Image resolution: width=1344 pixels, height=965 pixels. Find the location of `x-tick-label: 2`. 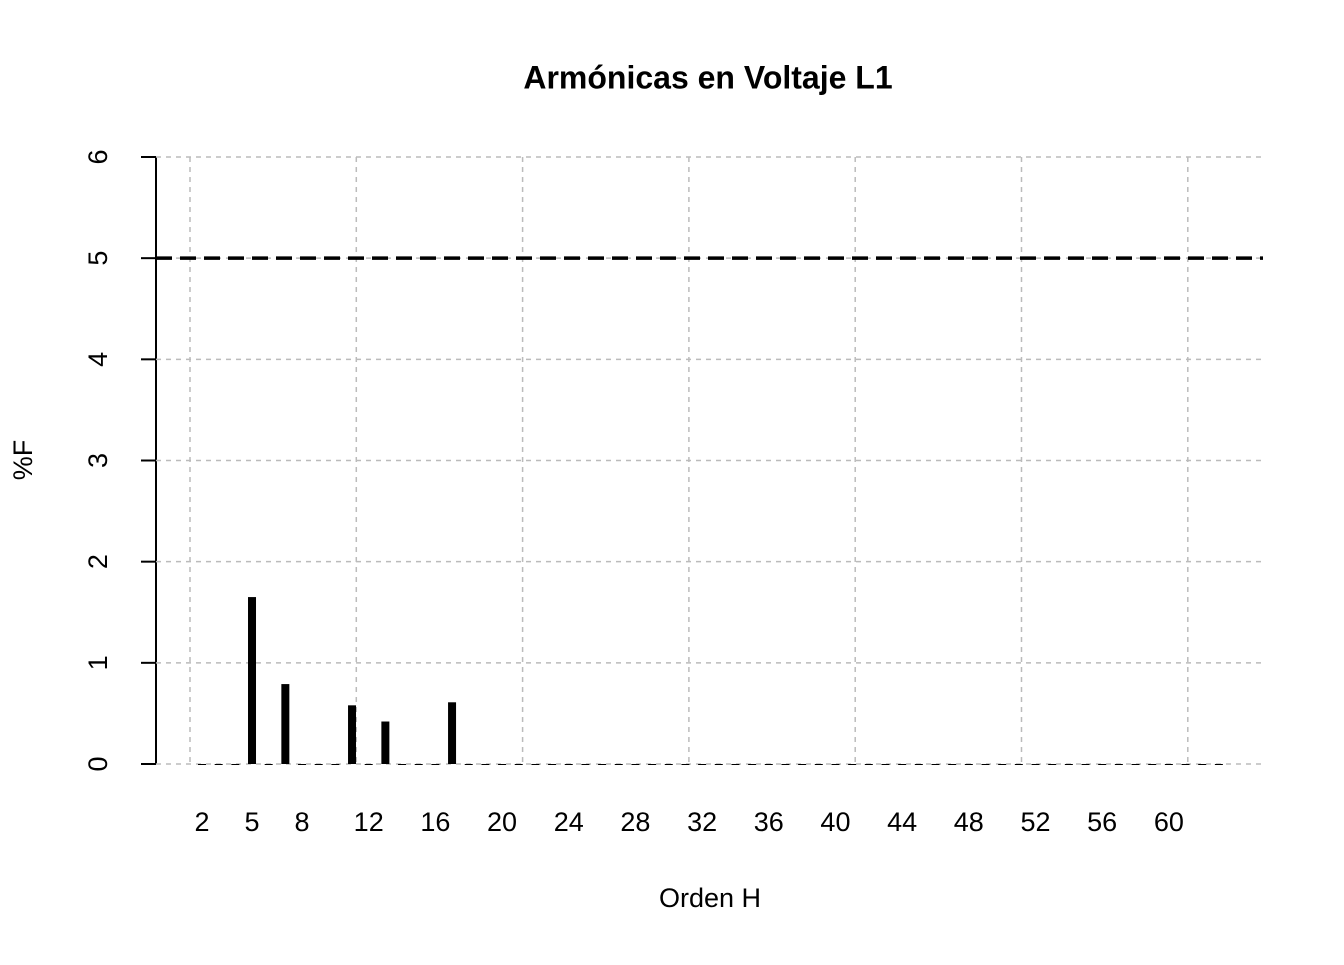

x-tick-label: 2 is located at coordinates (201, 822).